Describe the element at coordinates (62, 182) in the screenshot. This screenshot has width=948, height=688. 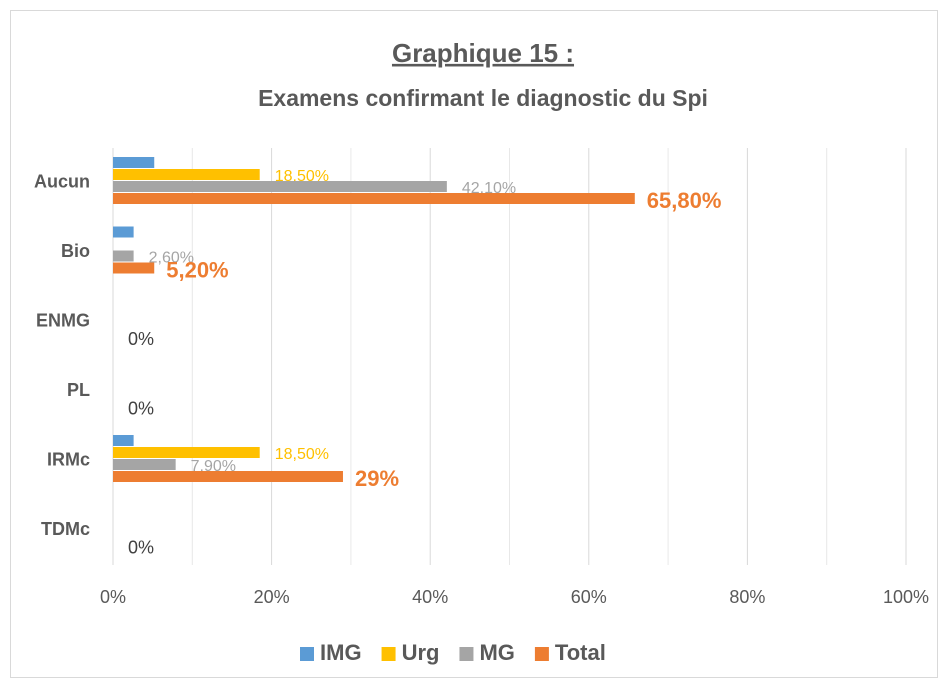
I see `y-tick-label: Aucun` at that location.